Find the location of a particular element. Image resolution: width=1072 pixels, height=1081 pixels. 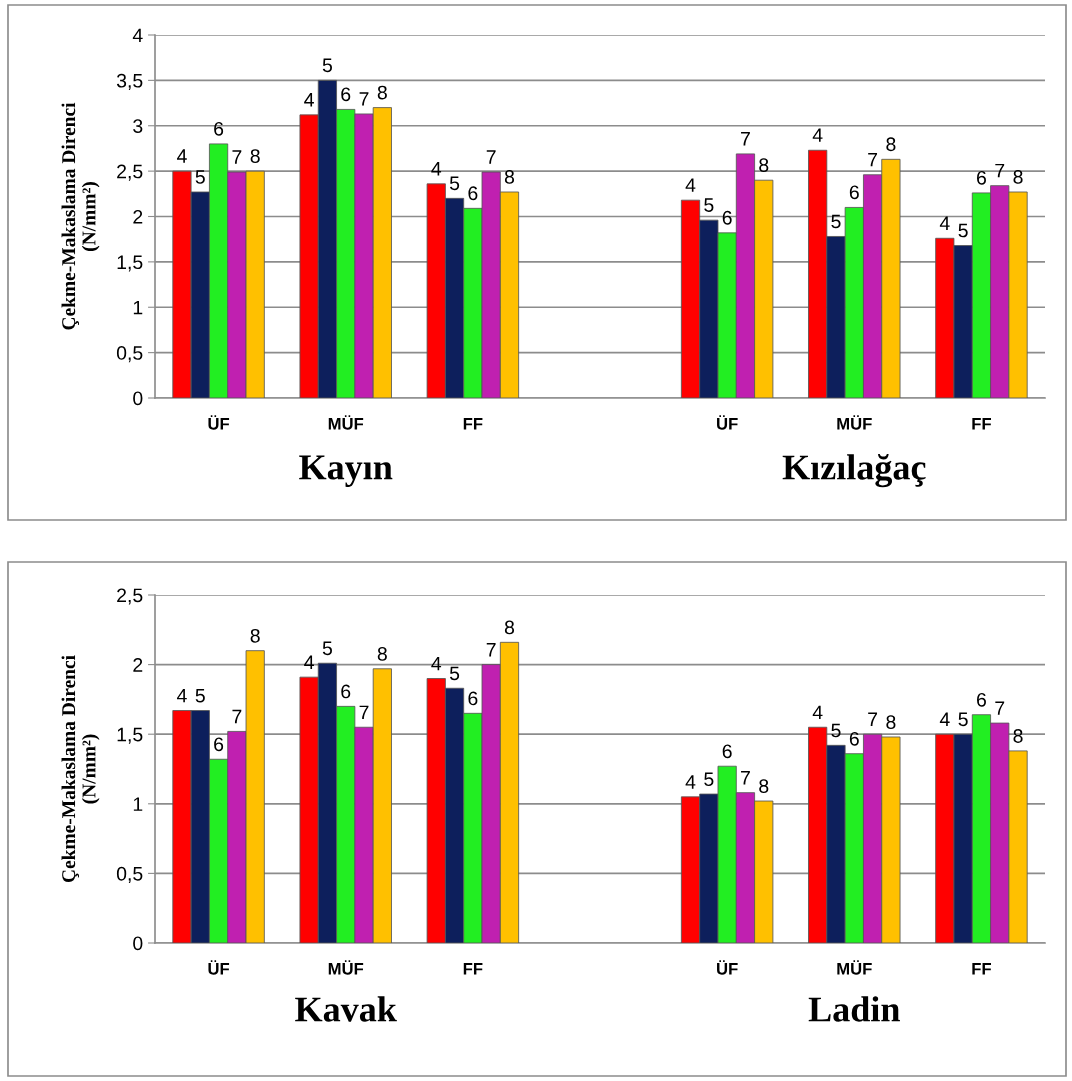

text: Ladin is located at coordinates (854, 1009).